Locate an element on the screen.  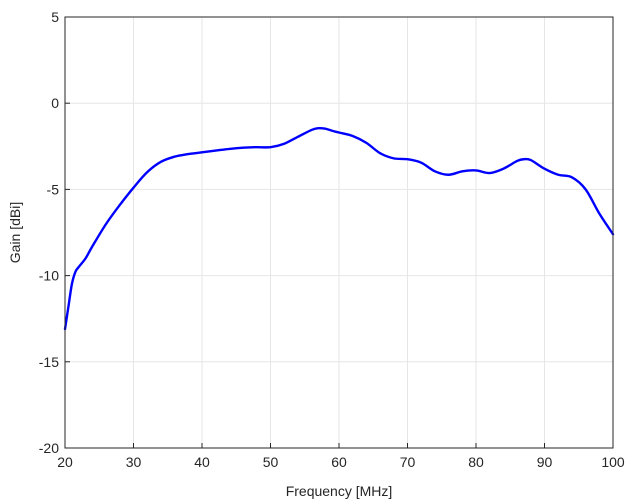
x-tick-label: 30 is located at coordinates (134, 462).